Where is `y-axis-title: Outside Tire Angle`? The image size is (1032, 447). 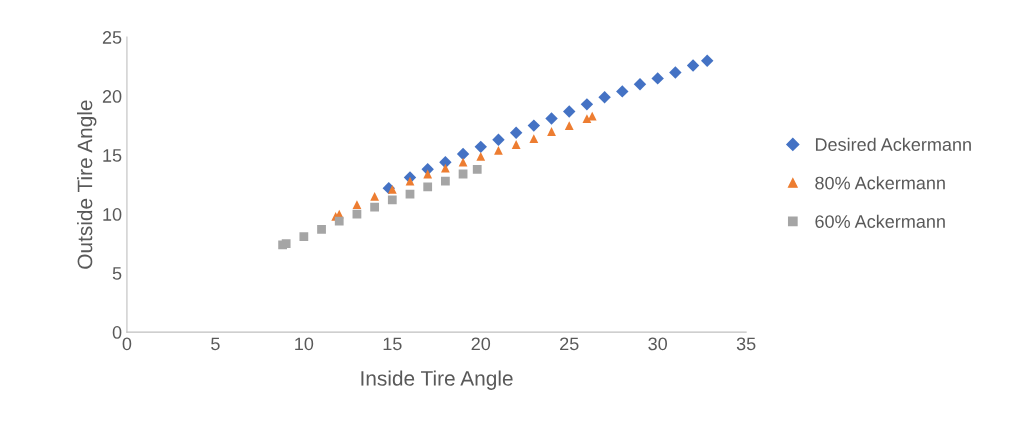
y-axis-title: Outside Tire Angle is located at coordinates (87, 184).